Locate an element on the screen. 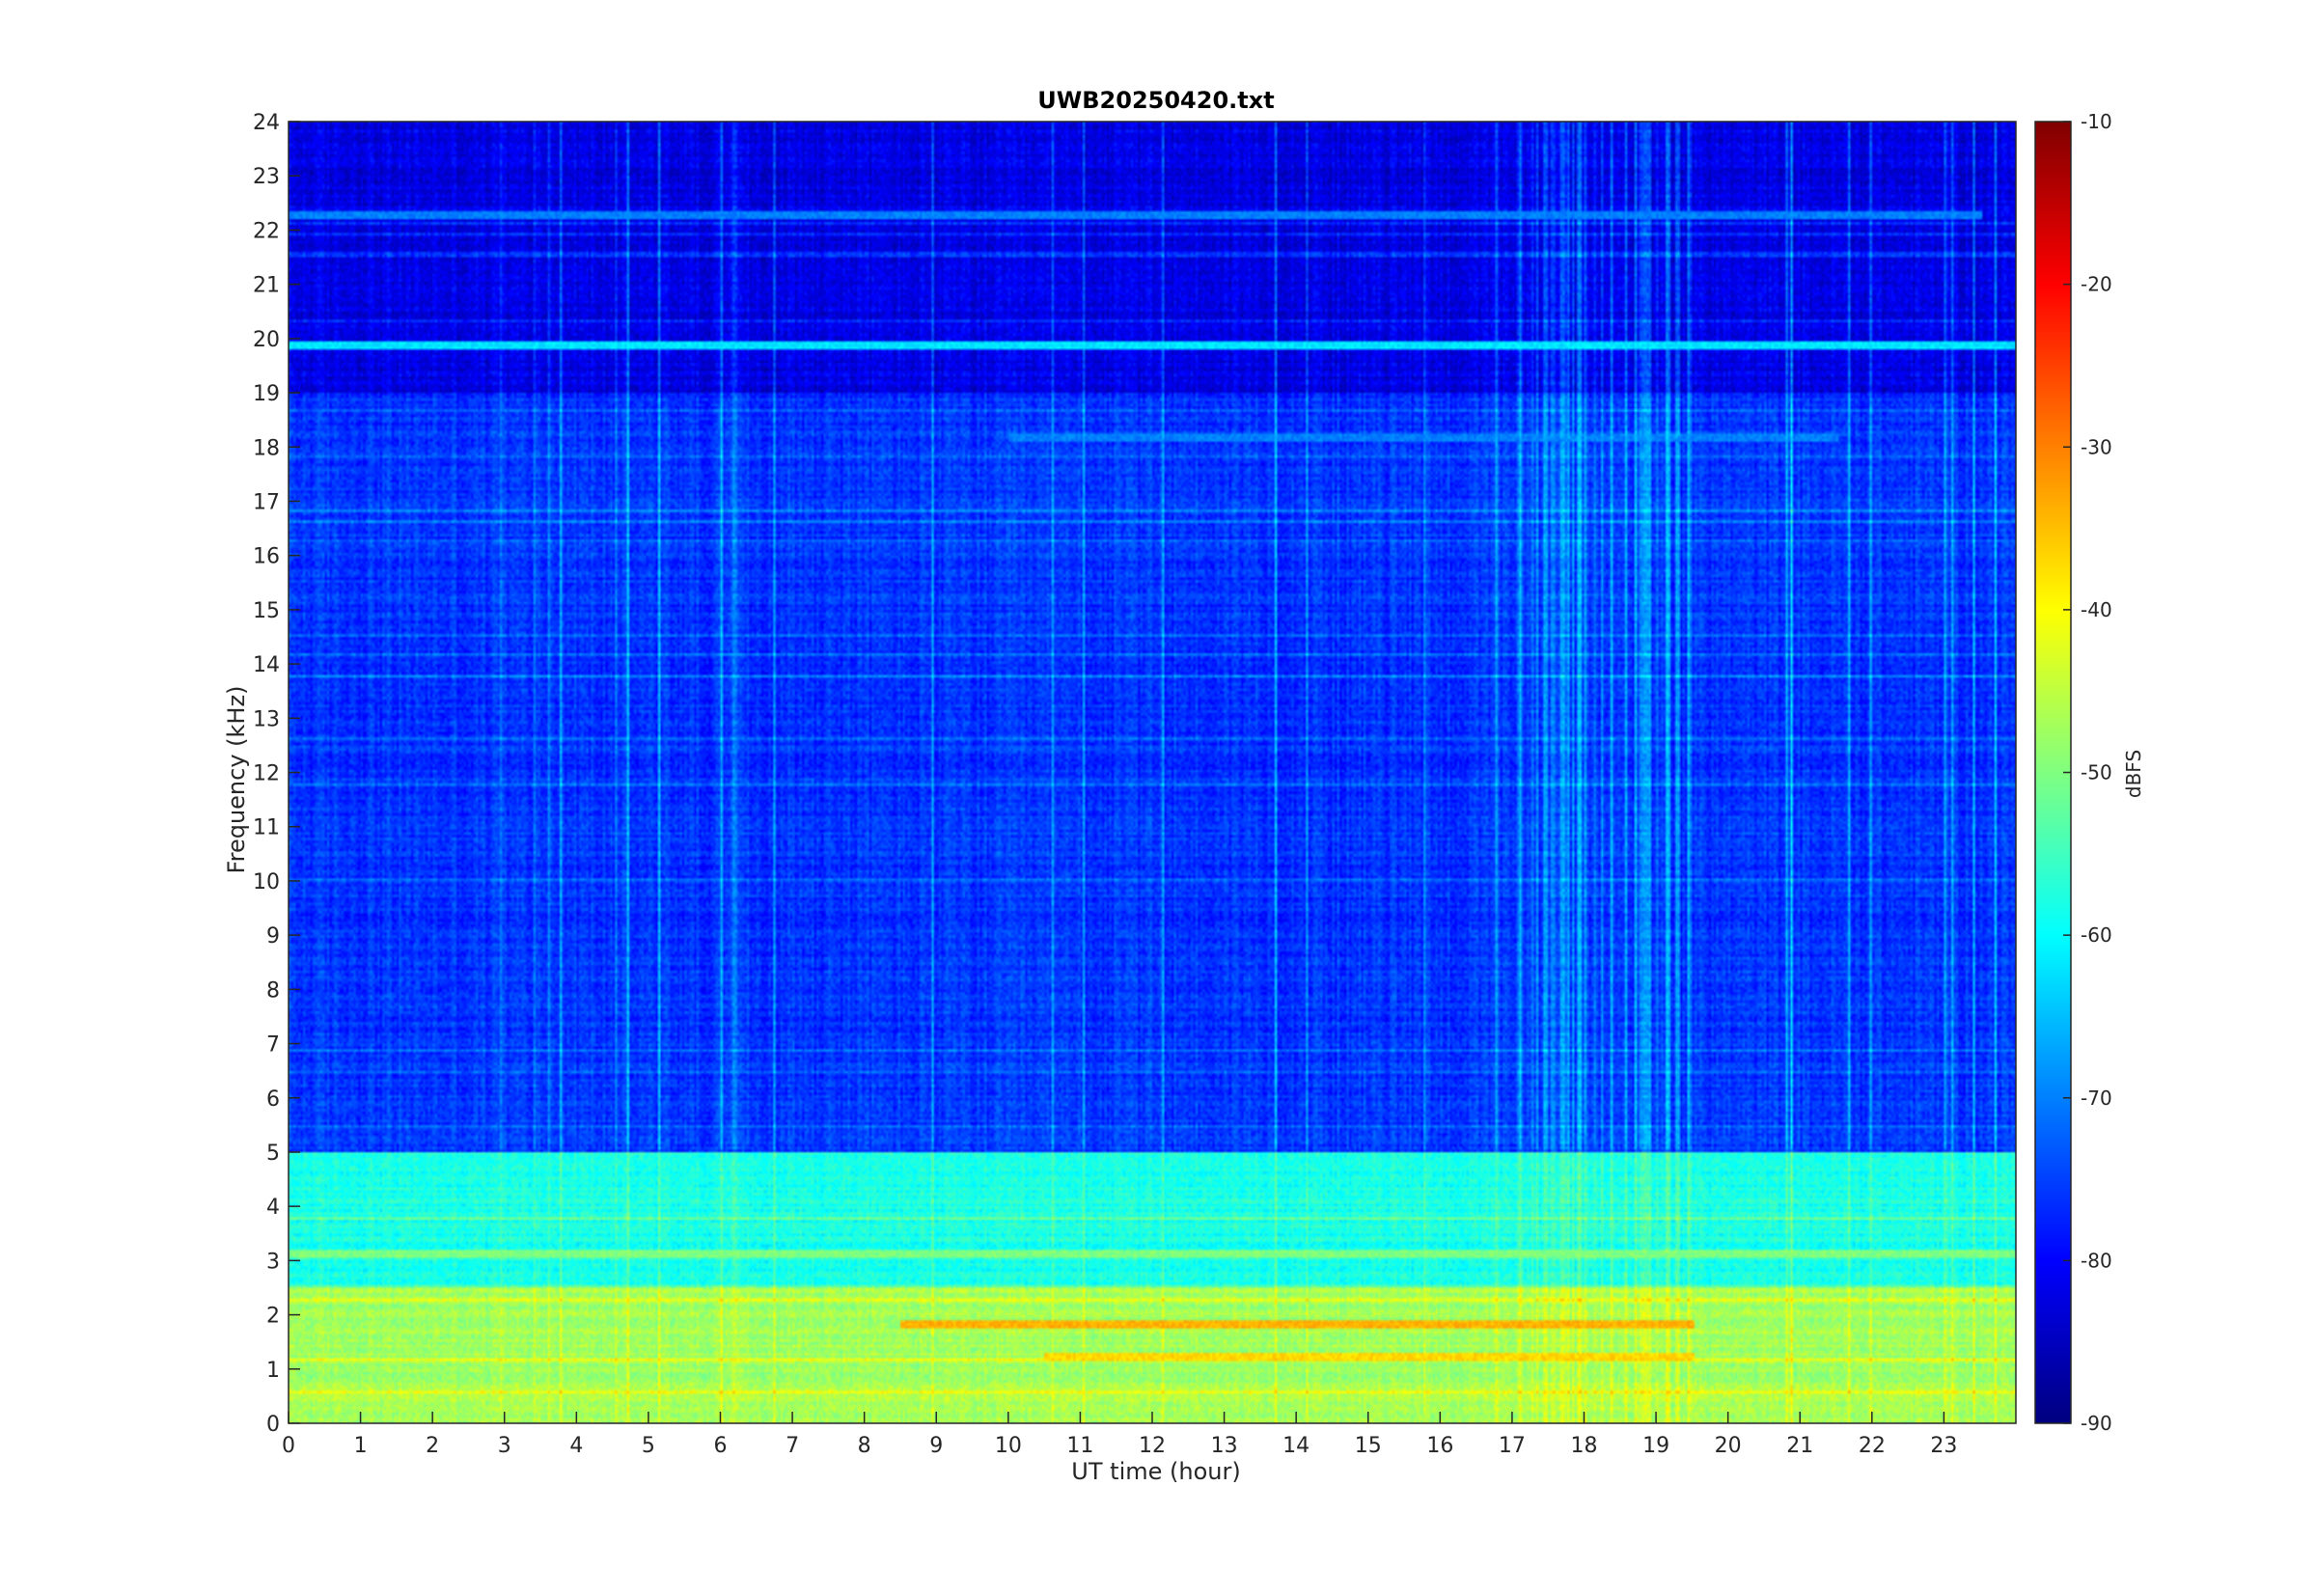 This screenshot has width=2316, height=1596. x-tick-label: 13 is located at coordinates (1224, 1446).